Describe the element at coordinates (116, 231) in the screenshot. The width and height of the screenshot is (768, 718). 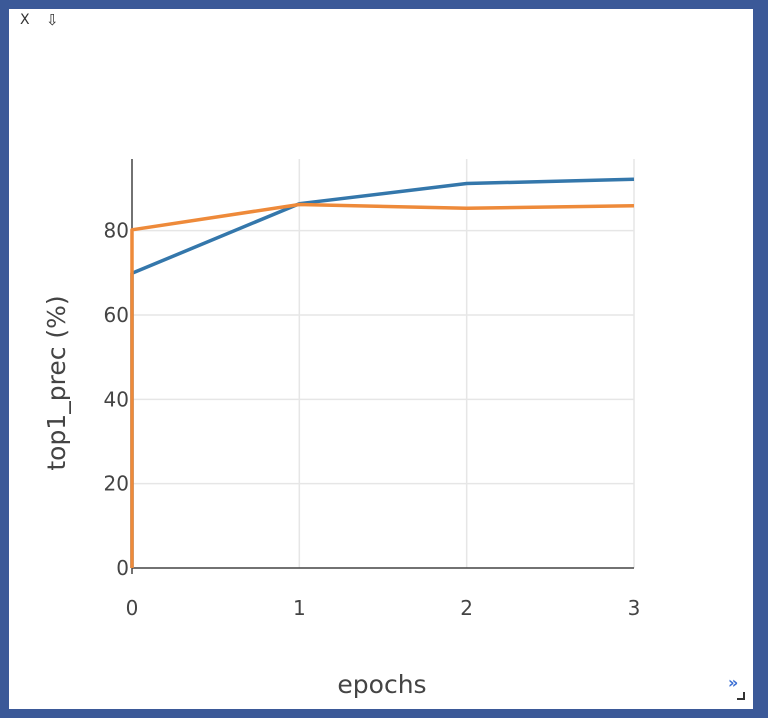
I see `y-tick-label: 80` at that location.